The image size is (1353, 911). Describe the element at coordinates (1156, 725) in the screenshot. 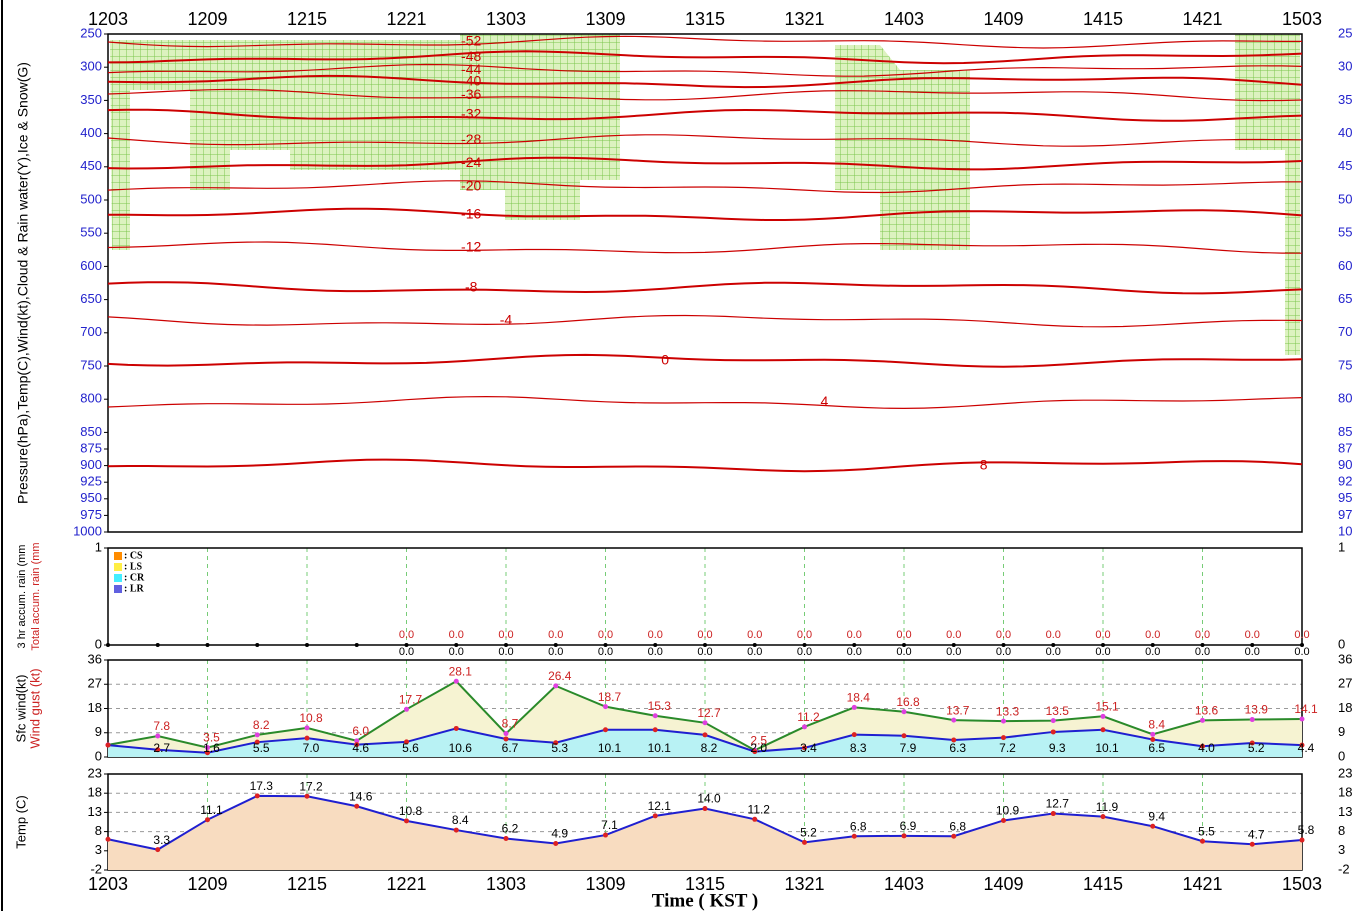

I see `value-label: 8.4` at that location.